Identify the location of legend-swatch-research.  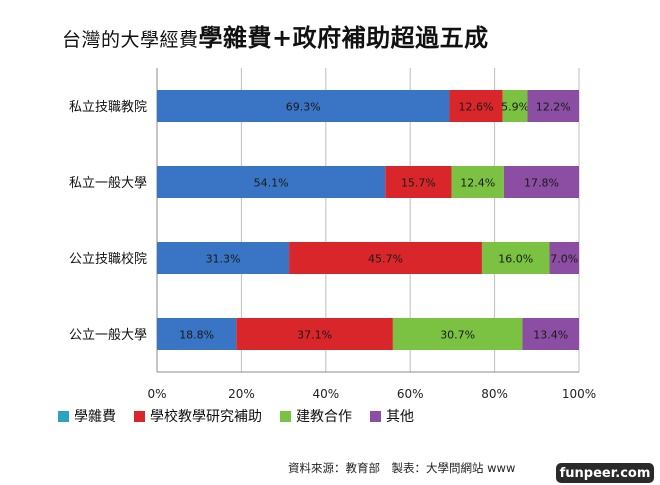
(139, 416).